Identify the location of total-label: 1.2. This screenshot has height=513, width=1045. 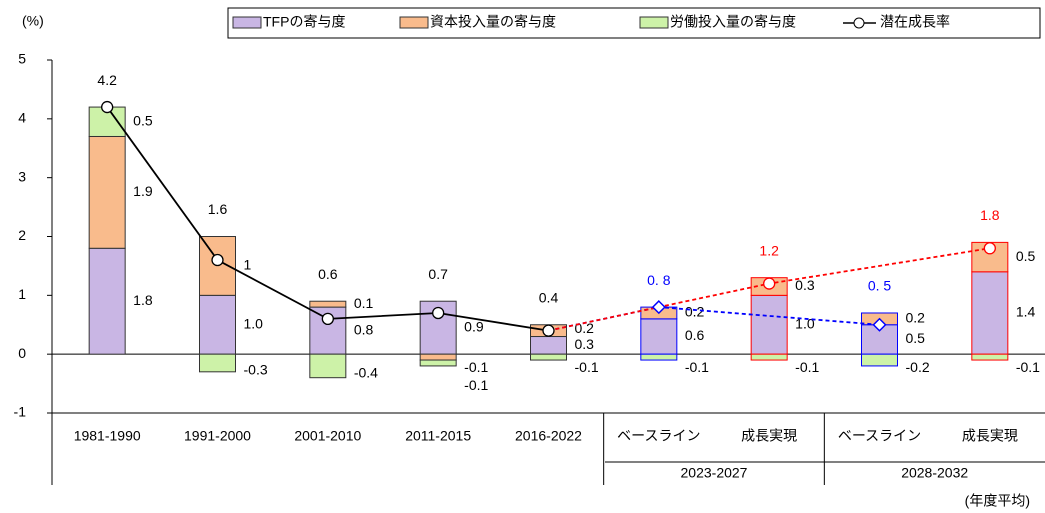
(769, 250).